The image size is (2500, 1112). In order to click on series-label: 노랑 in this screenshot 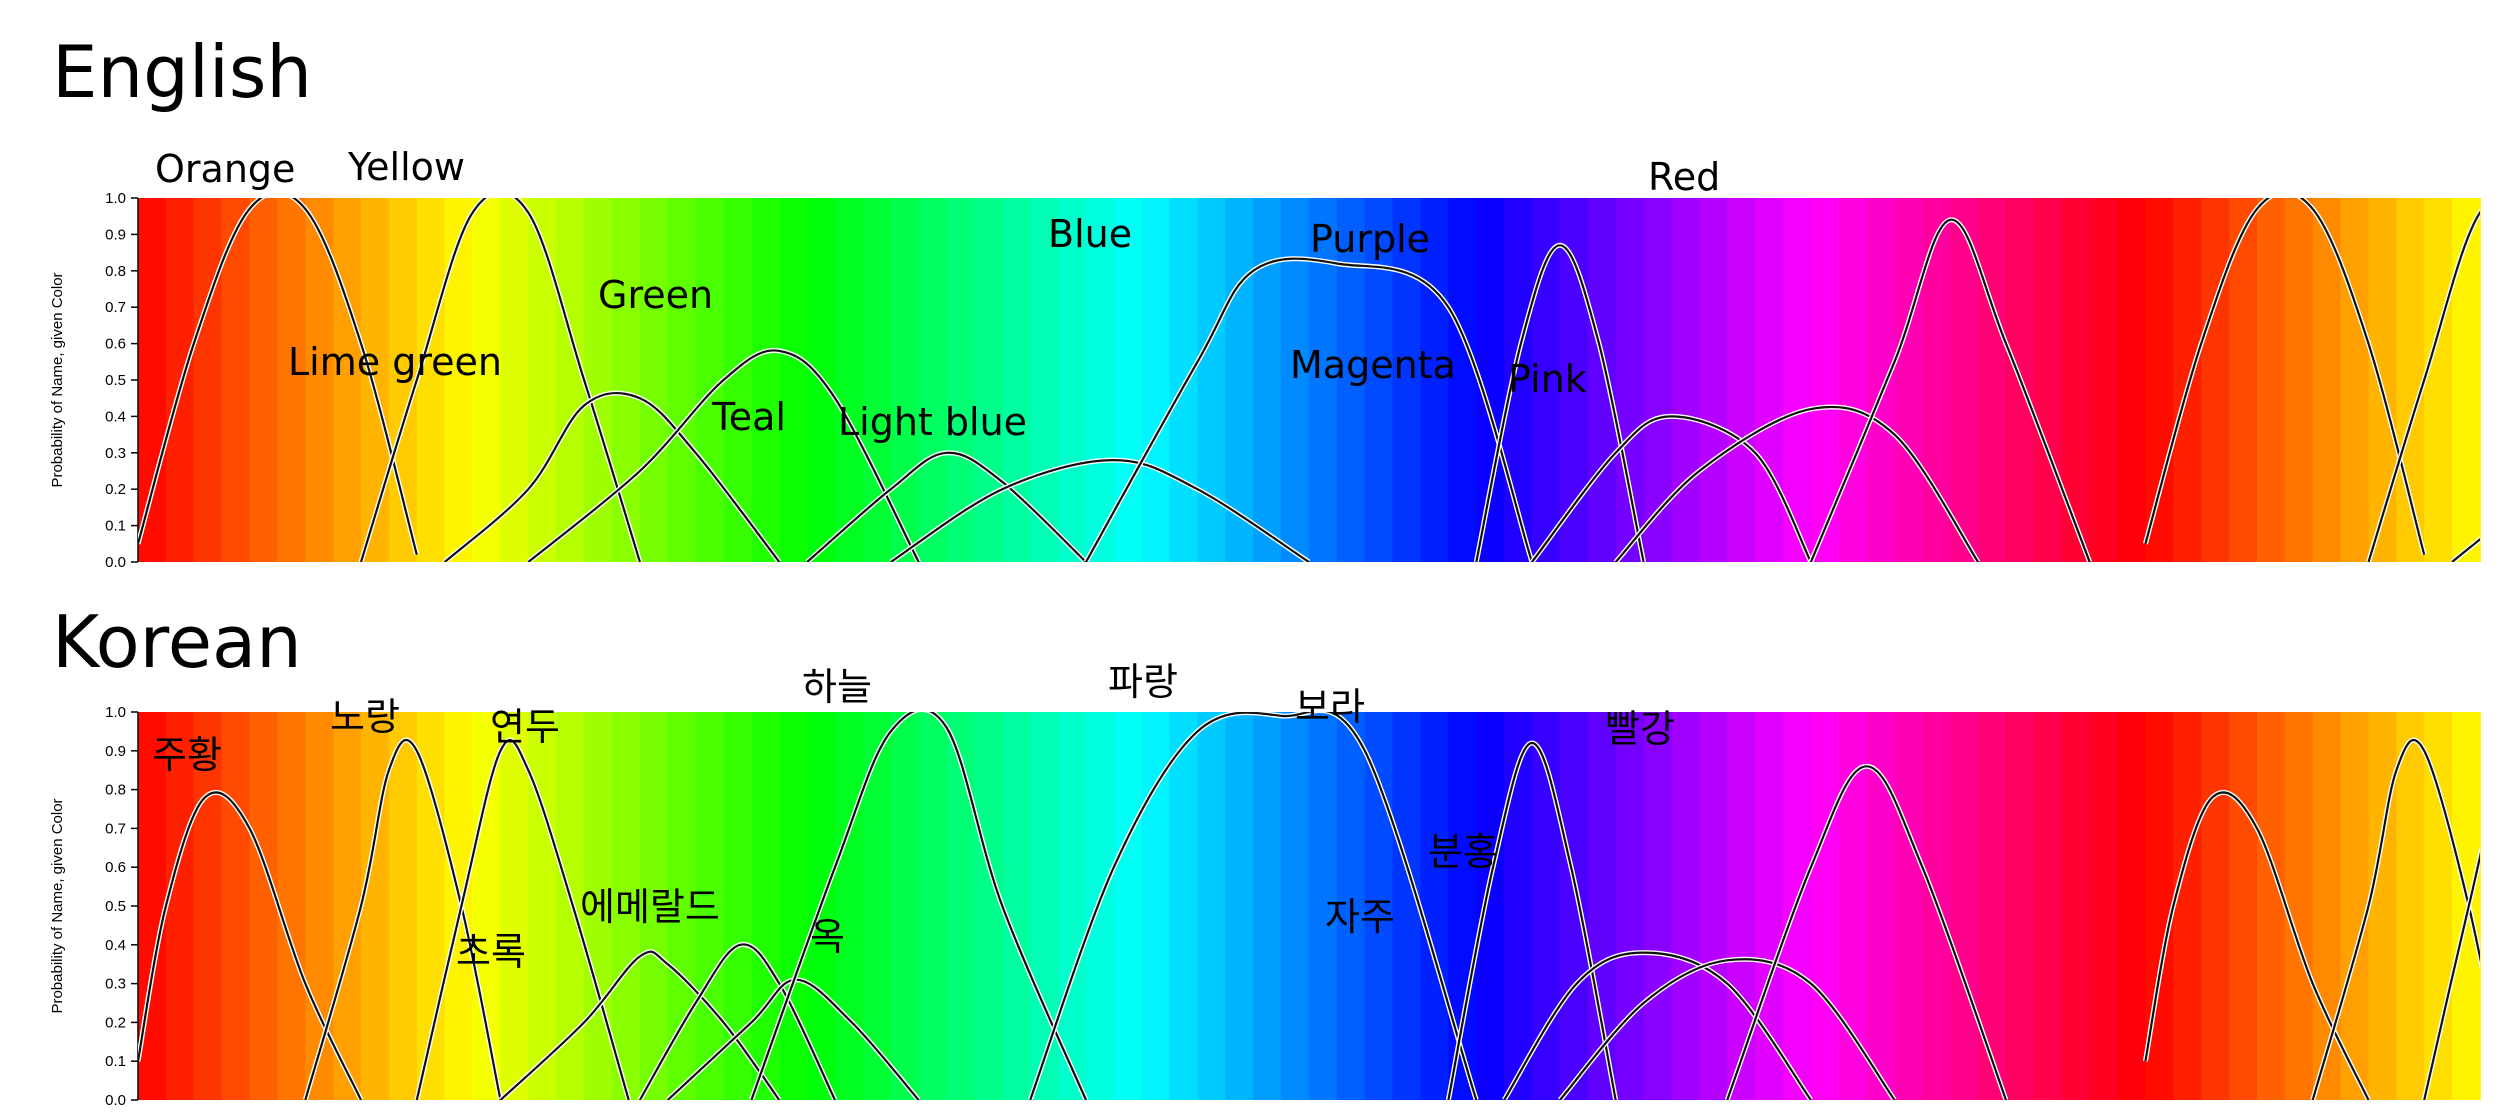, I will do `click(365, 717)`.